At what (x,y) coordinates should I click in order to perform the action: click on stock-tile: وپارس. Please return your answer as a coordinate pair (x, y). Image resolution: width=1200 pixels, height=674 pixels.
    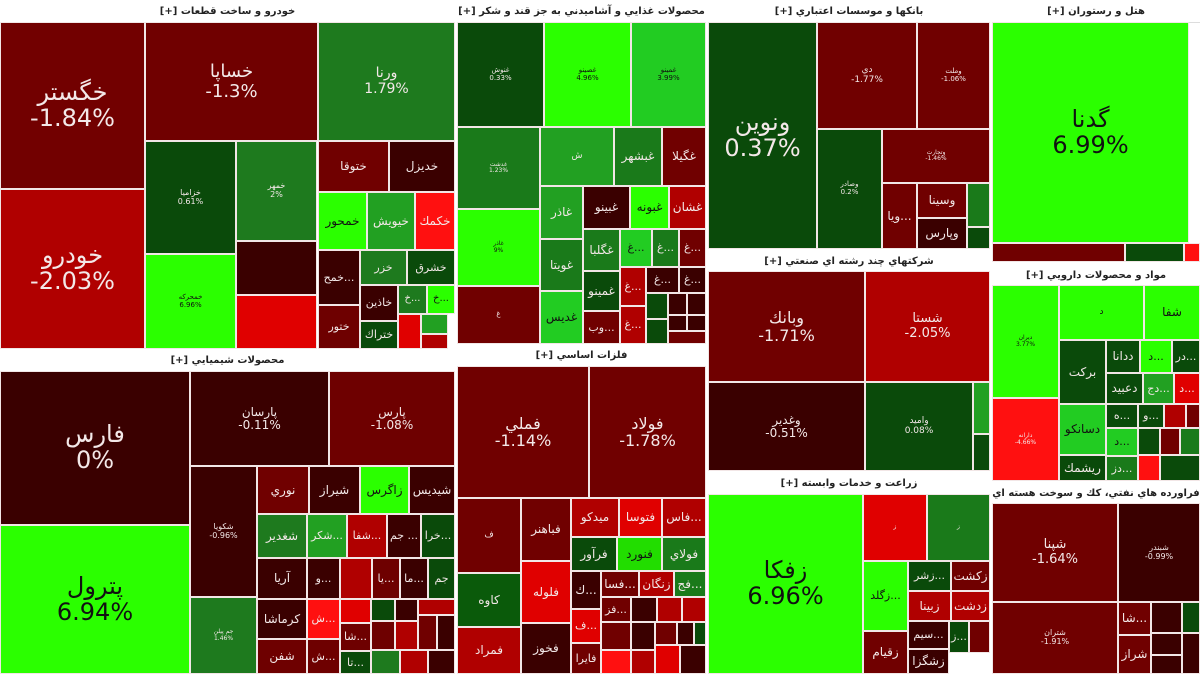
    Looking at the image, I should click on (942, 233).